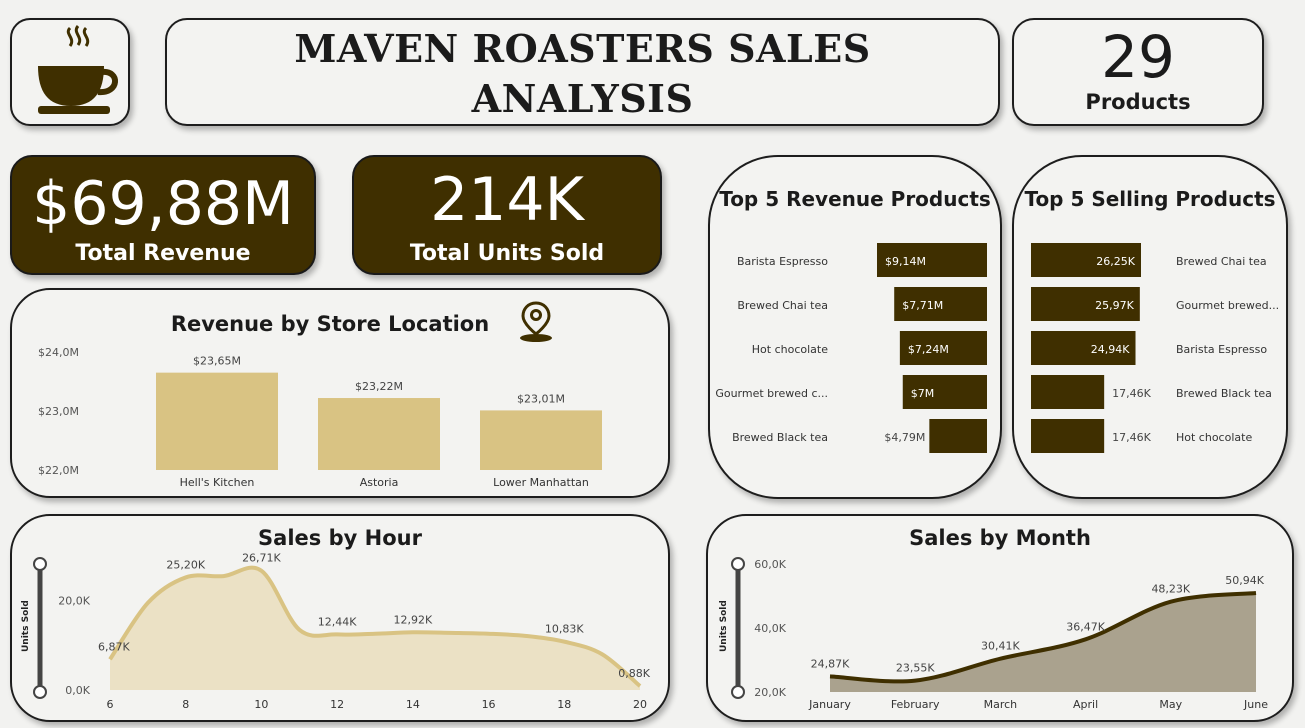 This screenshot has height=728, width=1305. Describe the element at coordinates (904, 437) in the screenshot. I see `revenue-product-value: $4,79M` at that location.